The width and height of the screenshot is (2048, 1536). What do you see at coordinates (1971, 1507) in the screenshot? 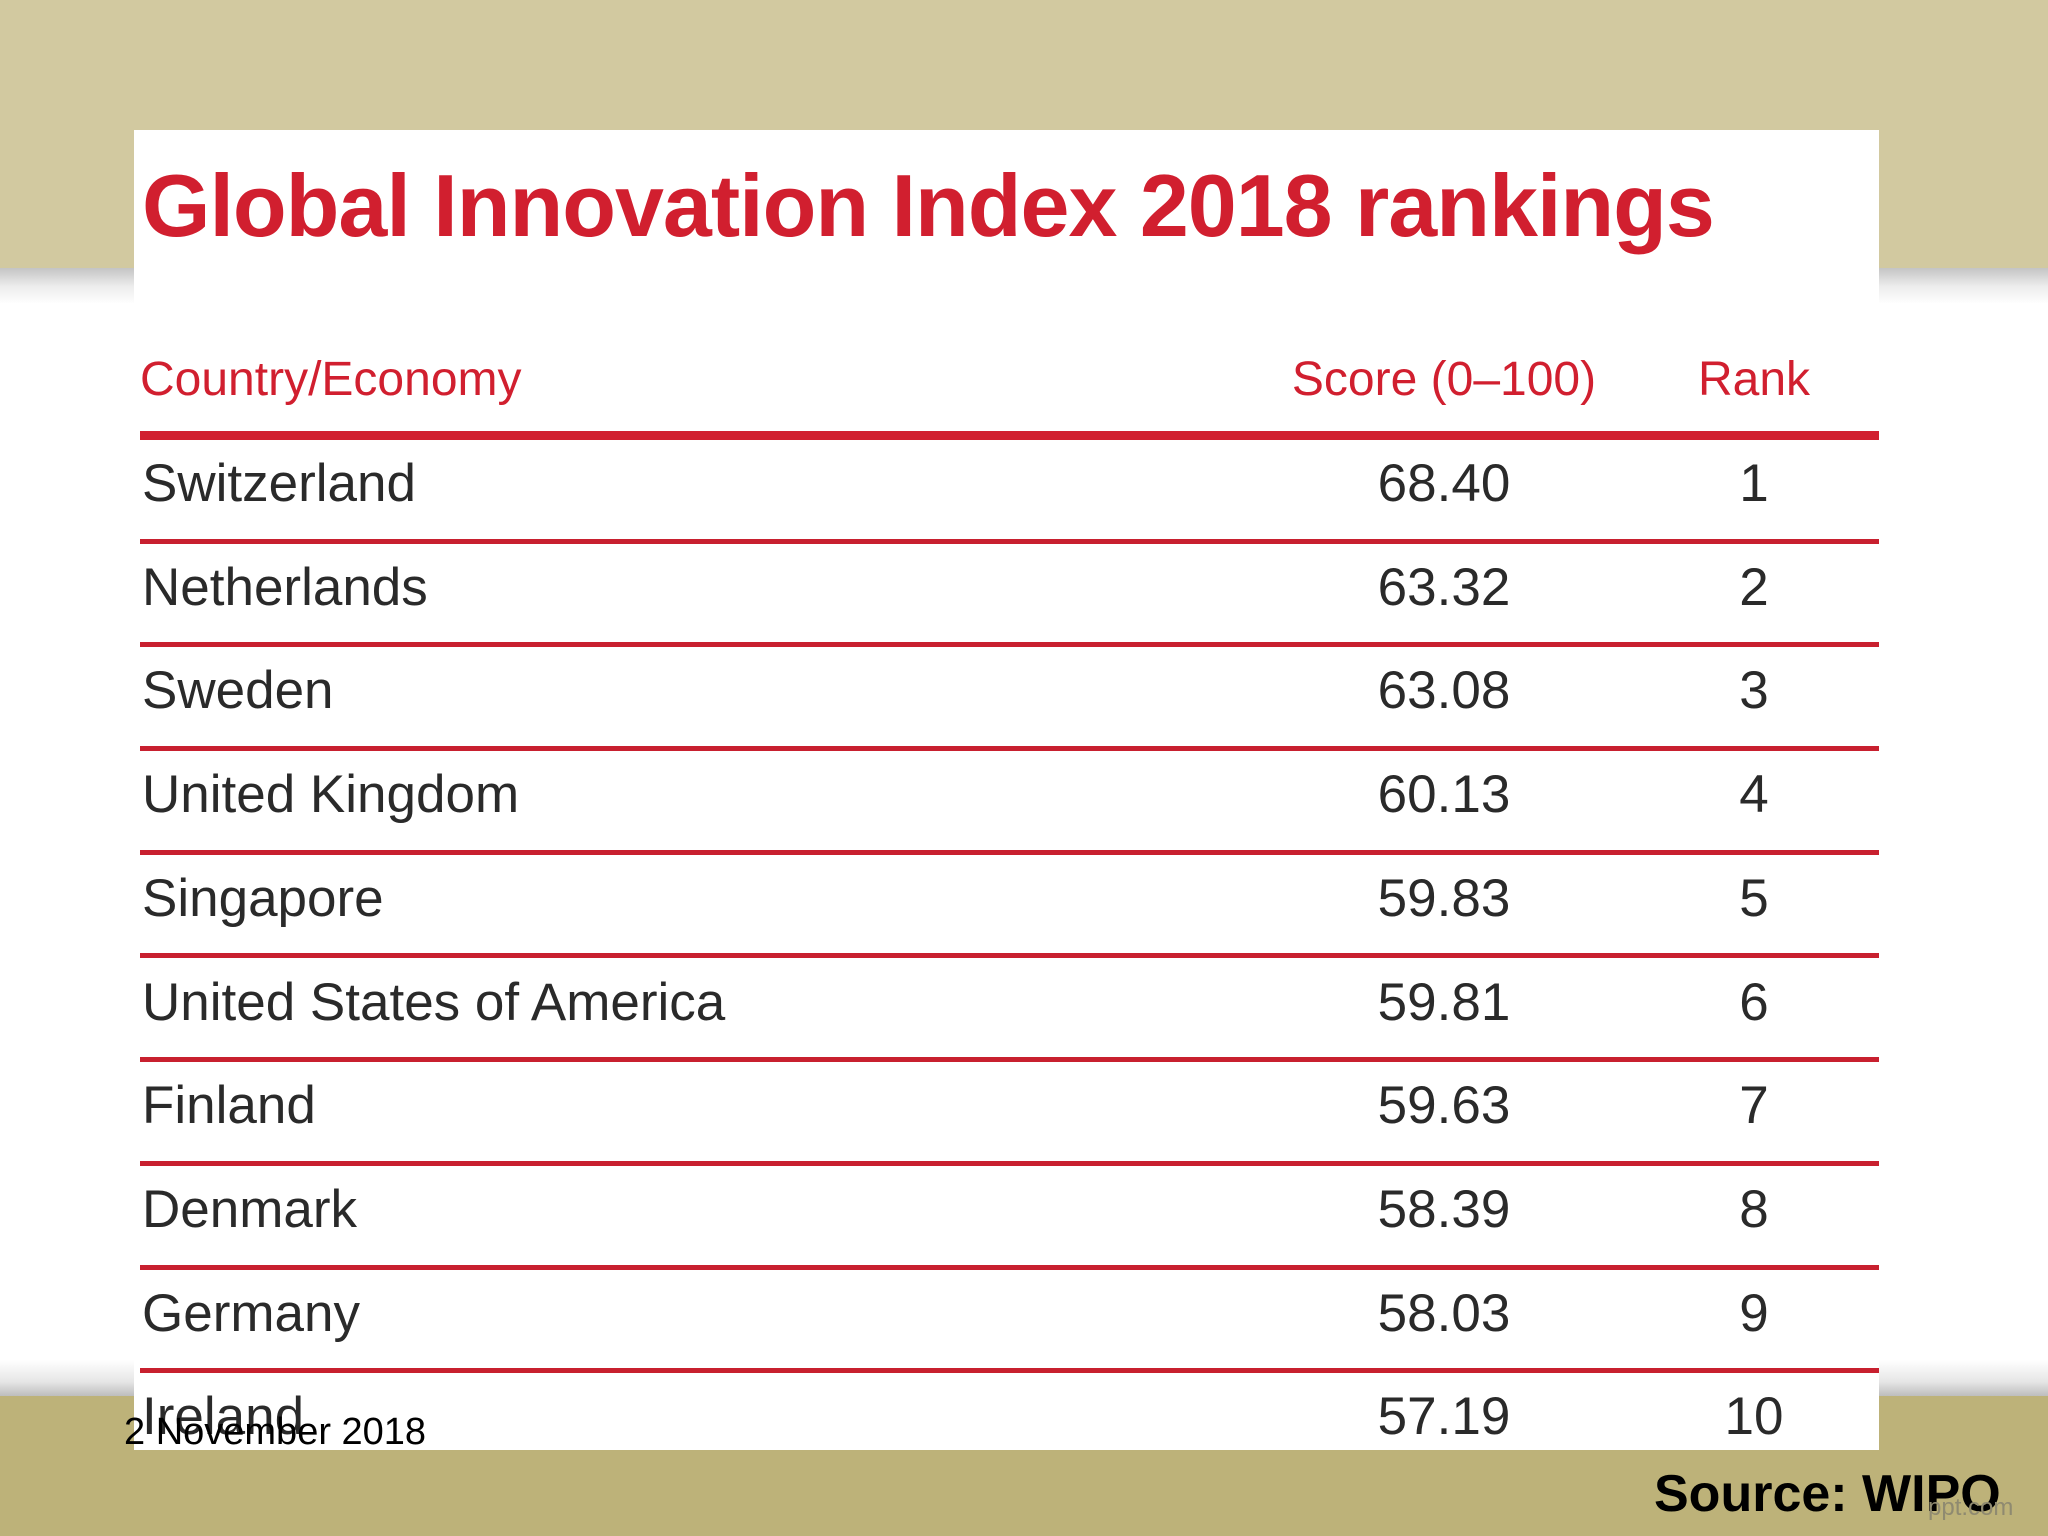
I see `watermark-text: ppt.com` at bounding box center [1971, 1507].